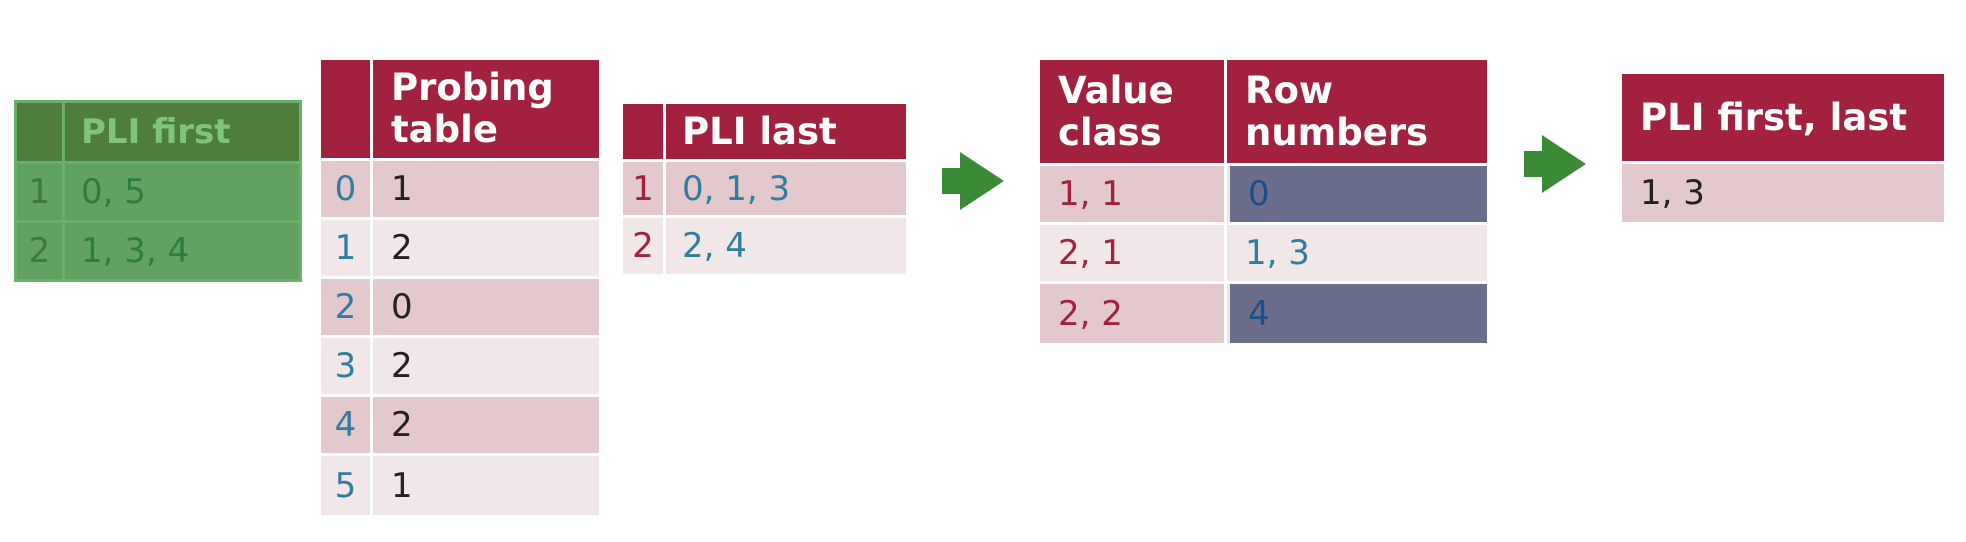  I want to click on row-index: 4, so click(347, 426).